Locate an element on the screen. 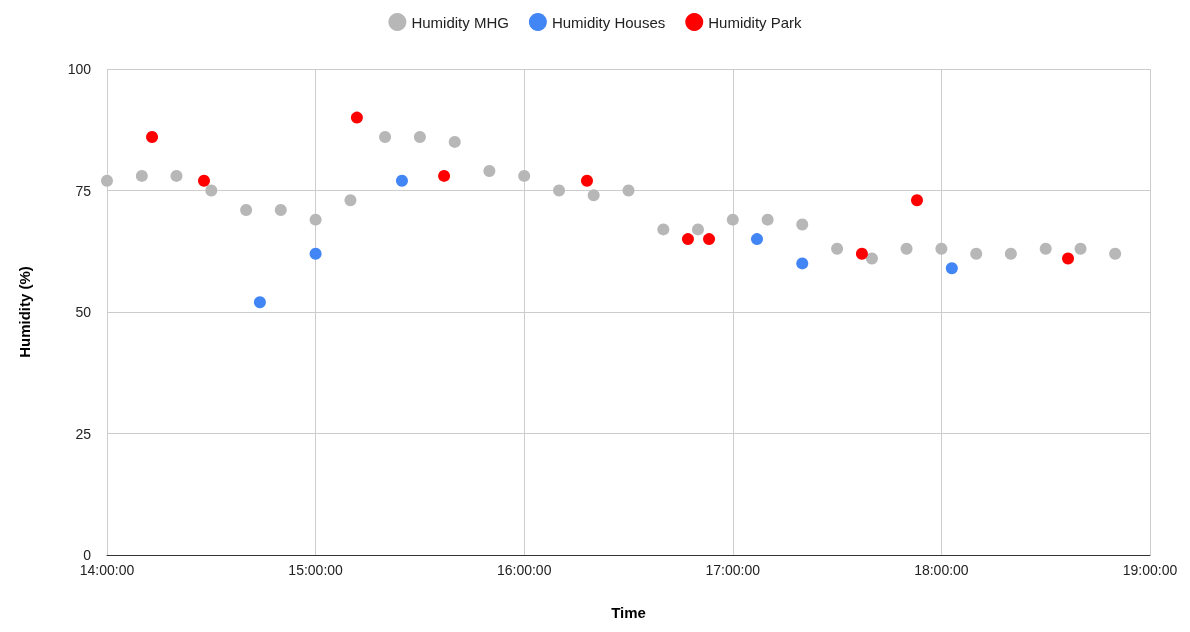 The width and height of the screenshot is (1190, 632). legend-label: Humidity Park is located at coordinates (755, 22).